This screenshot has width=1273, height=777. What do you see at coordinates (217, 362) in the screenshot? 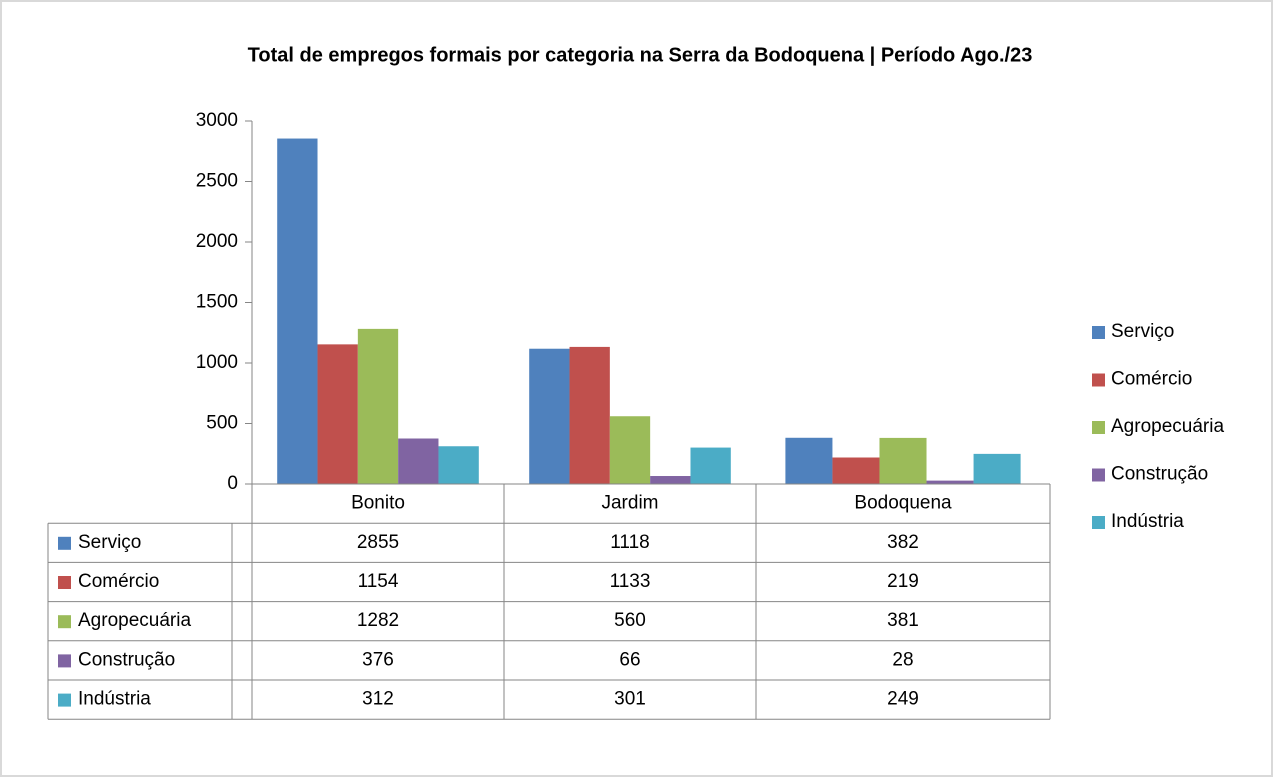
I see `y-tick-label: 1000` at bounding box center [217, 362].